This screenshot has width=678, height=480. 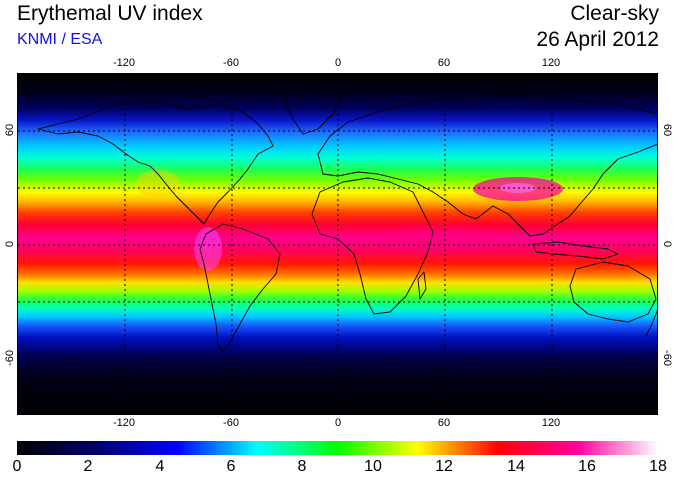 What do you see at coordinates (302, 466) in the screenshot?
I see `colorbar-label-8: 8` at bounding box center [302, 466].